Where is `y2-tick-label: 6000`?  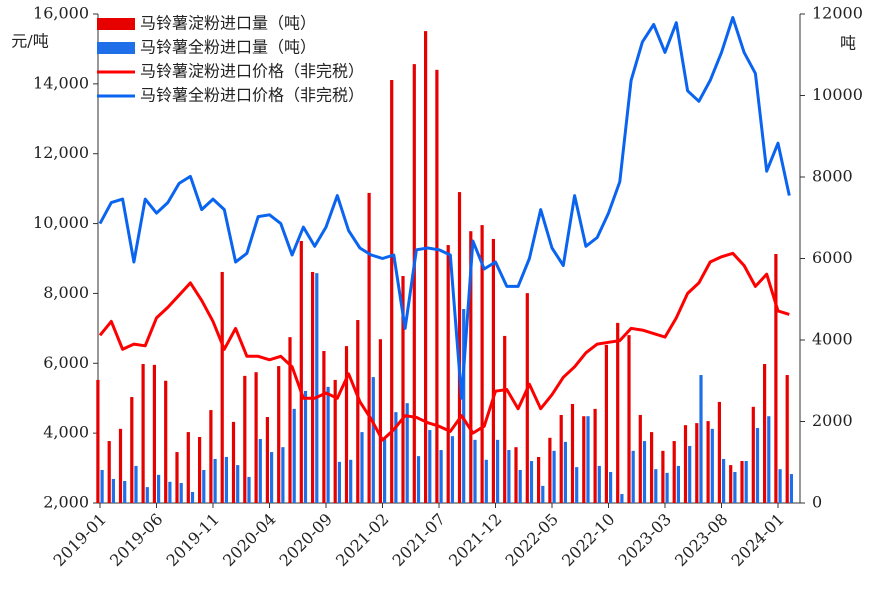 y2-tick-label: 6000 is located at coordinates (832, 257).